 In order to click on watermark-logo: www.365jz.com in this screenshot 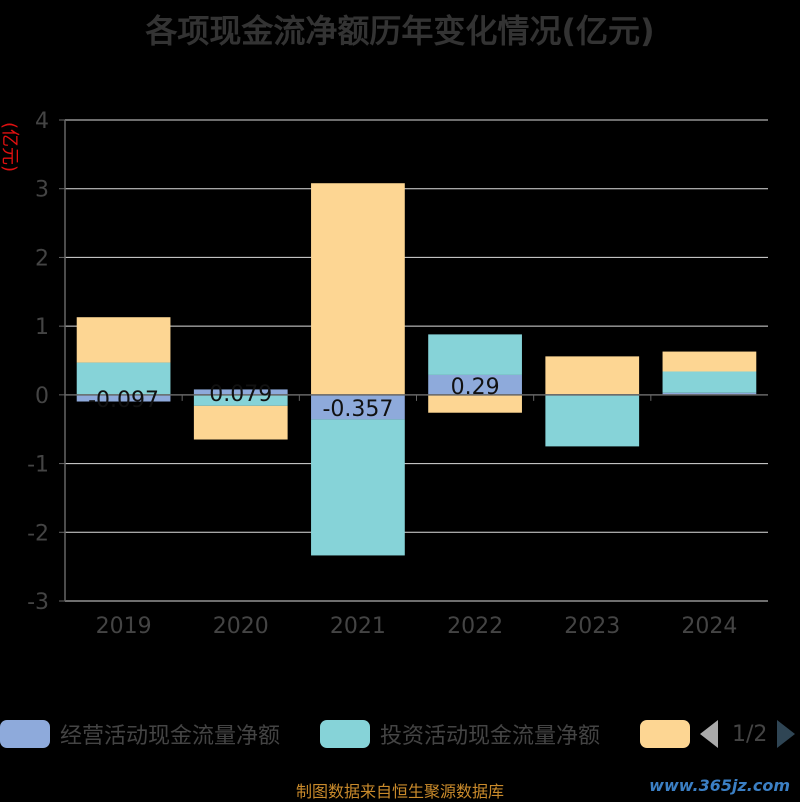, I will do `click(719, 785)`.